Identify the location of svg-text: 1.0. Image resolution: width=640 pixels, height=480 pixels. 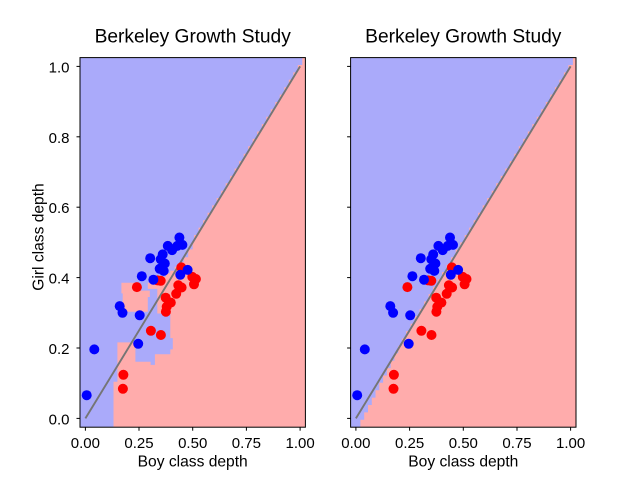
(59, 67).